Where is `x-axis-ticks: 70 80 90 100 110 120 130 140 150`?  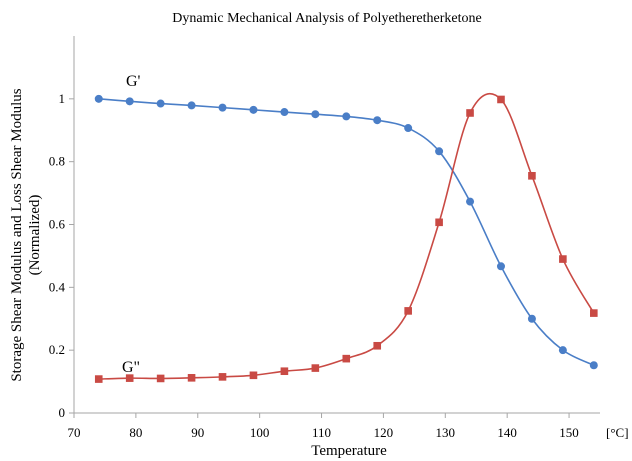
x-axis-ticks: 70 80 90 100 110 120 130 140 150 is located at coordinates (323, 426).